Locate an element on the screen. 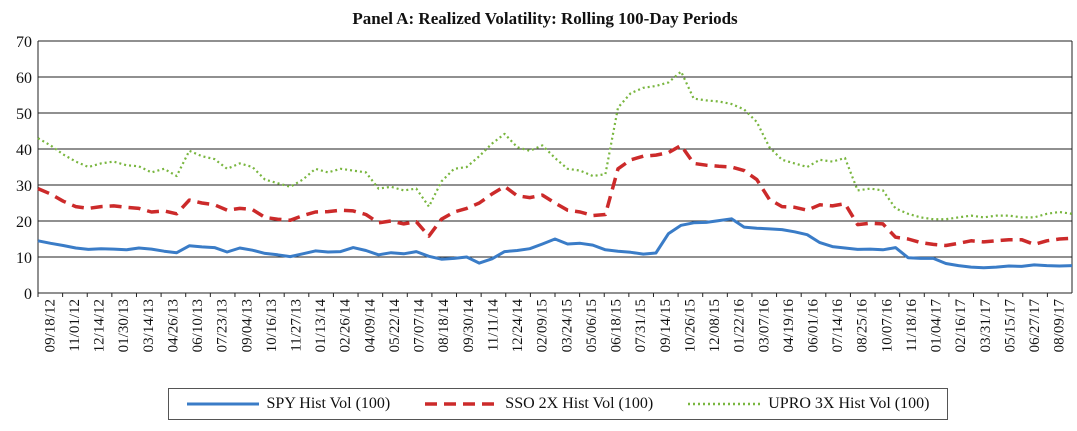  x-tick-label: 03/24/15 is located at coordinates (567, 325).